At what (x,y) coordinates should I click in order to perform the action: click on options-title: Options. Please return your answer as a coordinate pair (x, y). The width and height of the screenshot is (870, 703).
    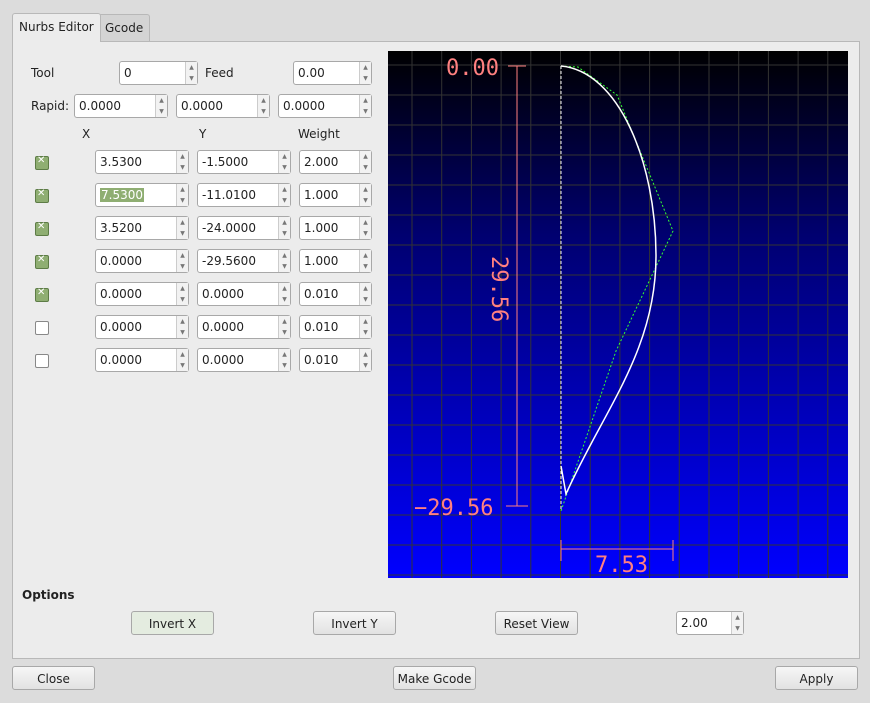
    Looking at the image, I should click on (48, 595).